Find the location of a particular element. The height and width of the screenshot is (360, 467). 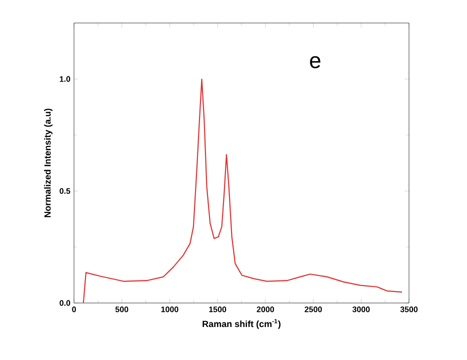

y-tick-label: 1.0 is located at coordinates (65, 79).